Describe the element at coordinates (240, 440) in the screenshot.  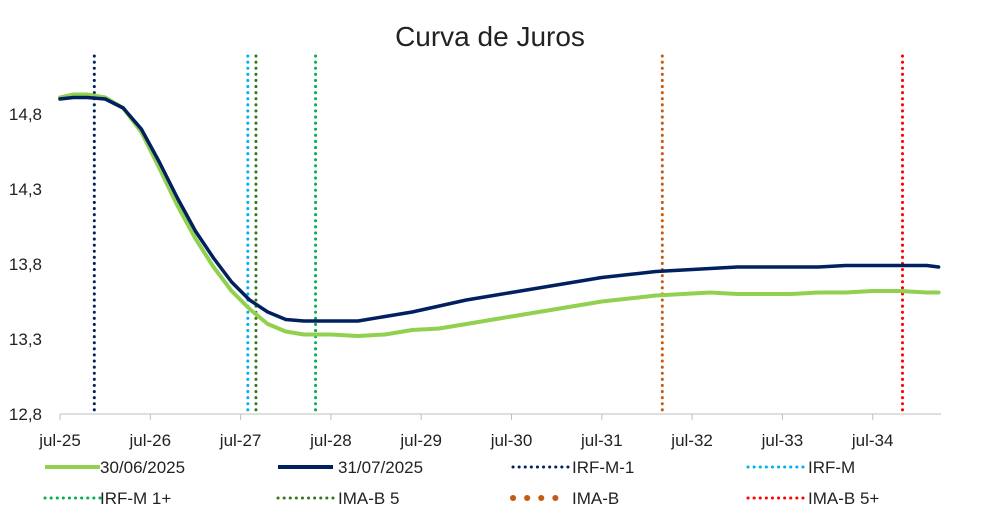
I see `x-tick-label: jul-27` at that location.